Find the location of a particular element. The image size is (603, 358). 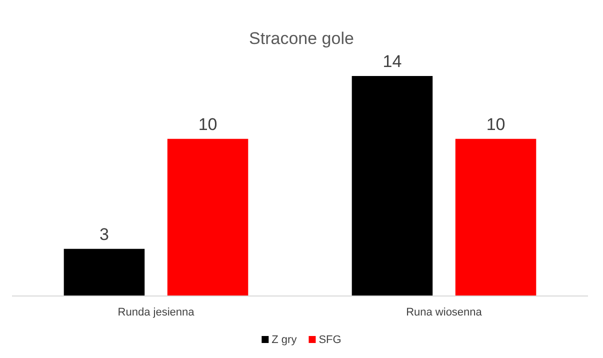

x-tick-label: Runa wiosenna is located at coordinates (444, 312).